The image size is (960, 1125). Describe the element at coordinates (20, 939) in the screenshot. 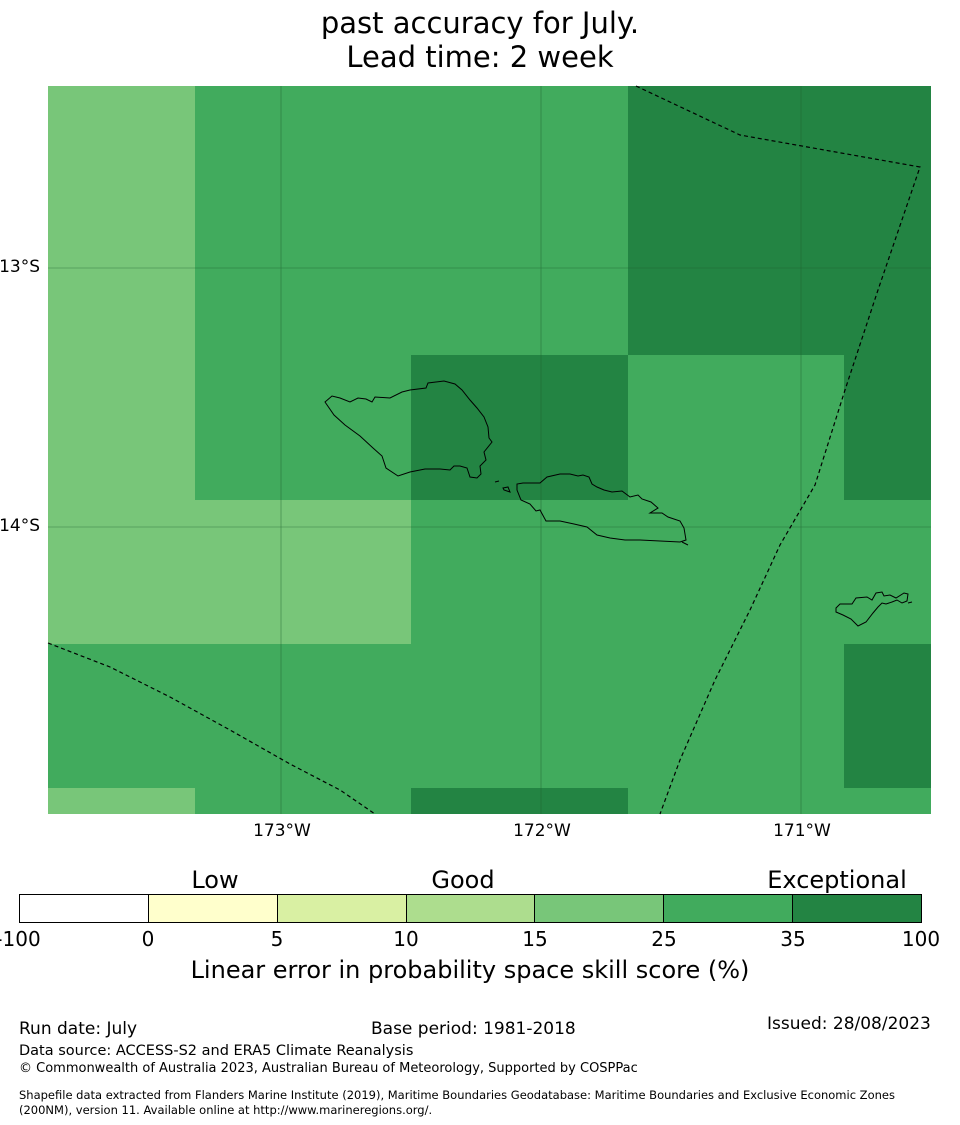

I see `colorbar-tick: -100` at that location.